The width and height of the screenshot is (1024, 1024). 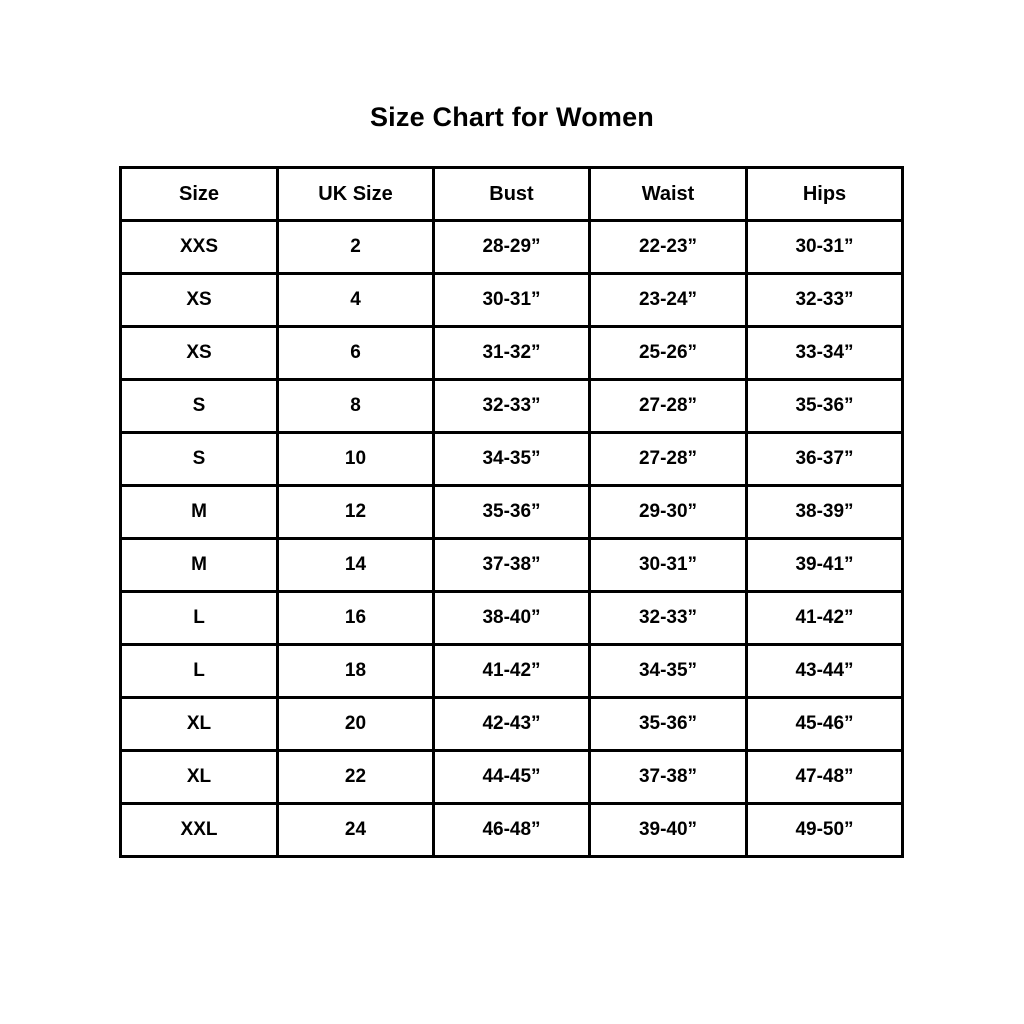 I want to click on column-header-size: Size, so click(x=199, y=194).